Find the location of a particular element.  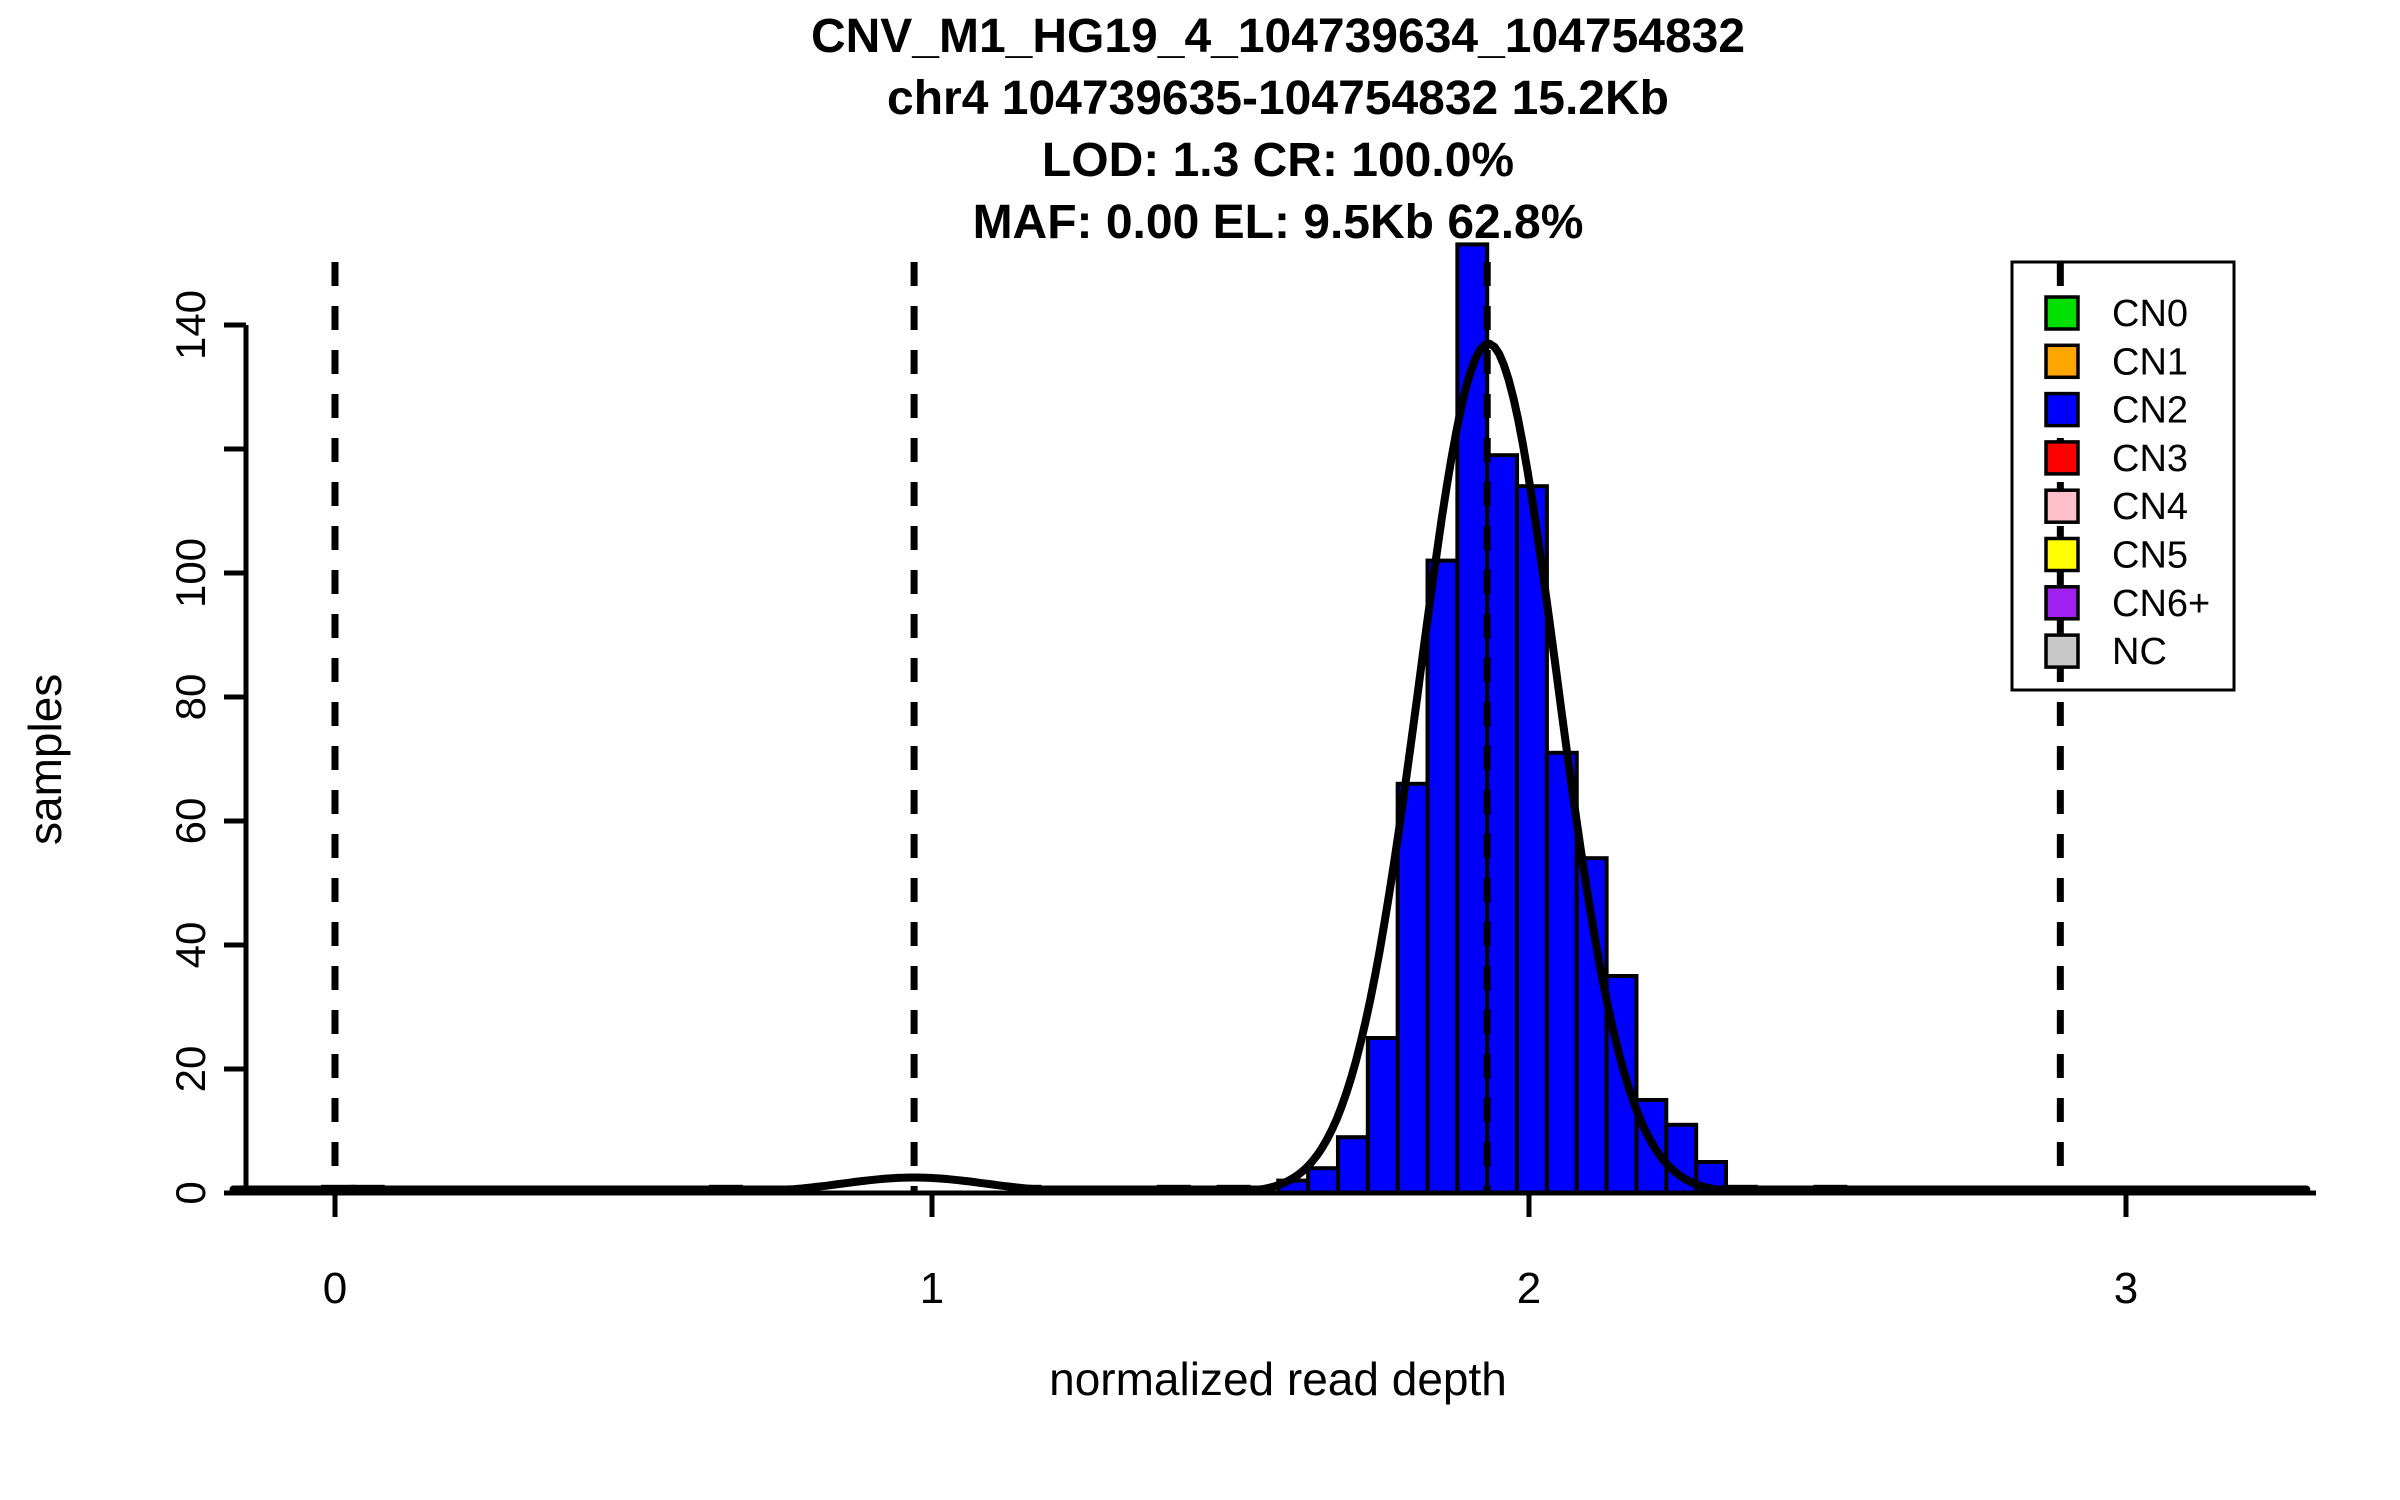

y-tick-label: 140 is located at coordinates (190, 325).